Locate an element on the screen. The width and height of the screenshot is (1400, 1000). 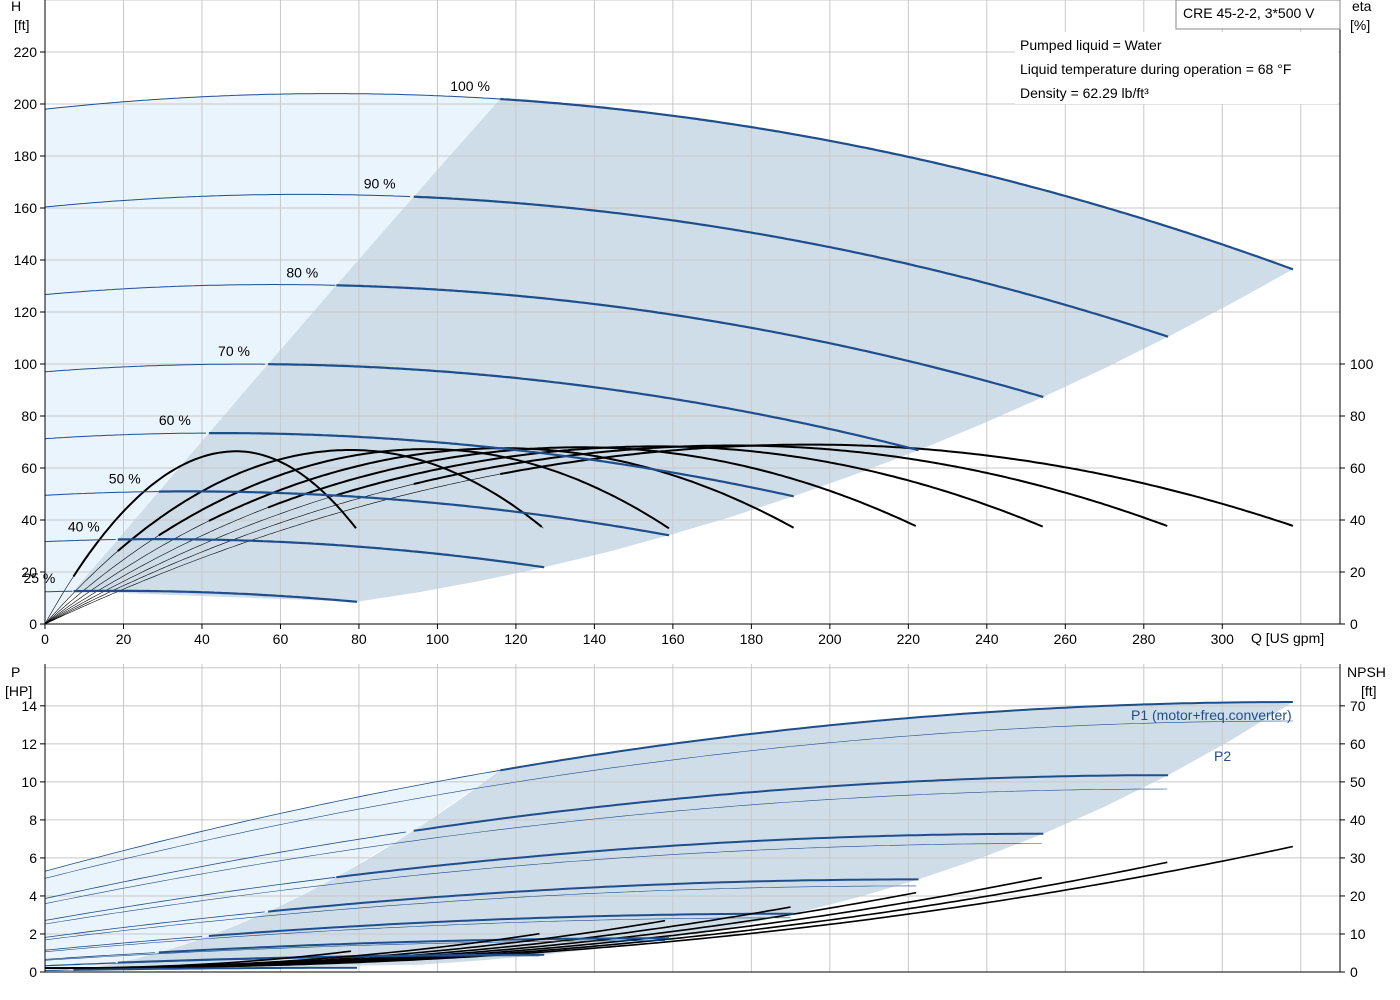
head-tick-label: 140 is located at coordinates (26, 260).